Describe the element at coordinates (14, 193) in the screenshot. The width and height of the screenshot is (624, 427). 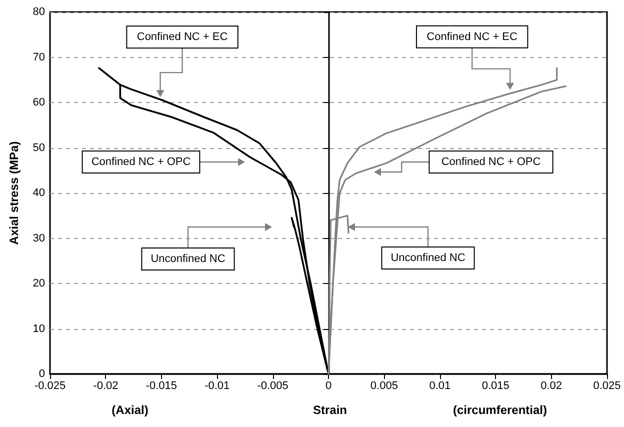
I see `y-axis-title: Axial stress (MPa)` at that location.